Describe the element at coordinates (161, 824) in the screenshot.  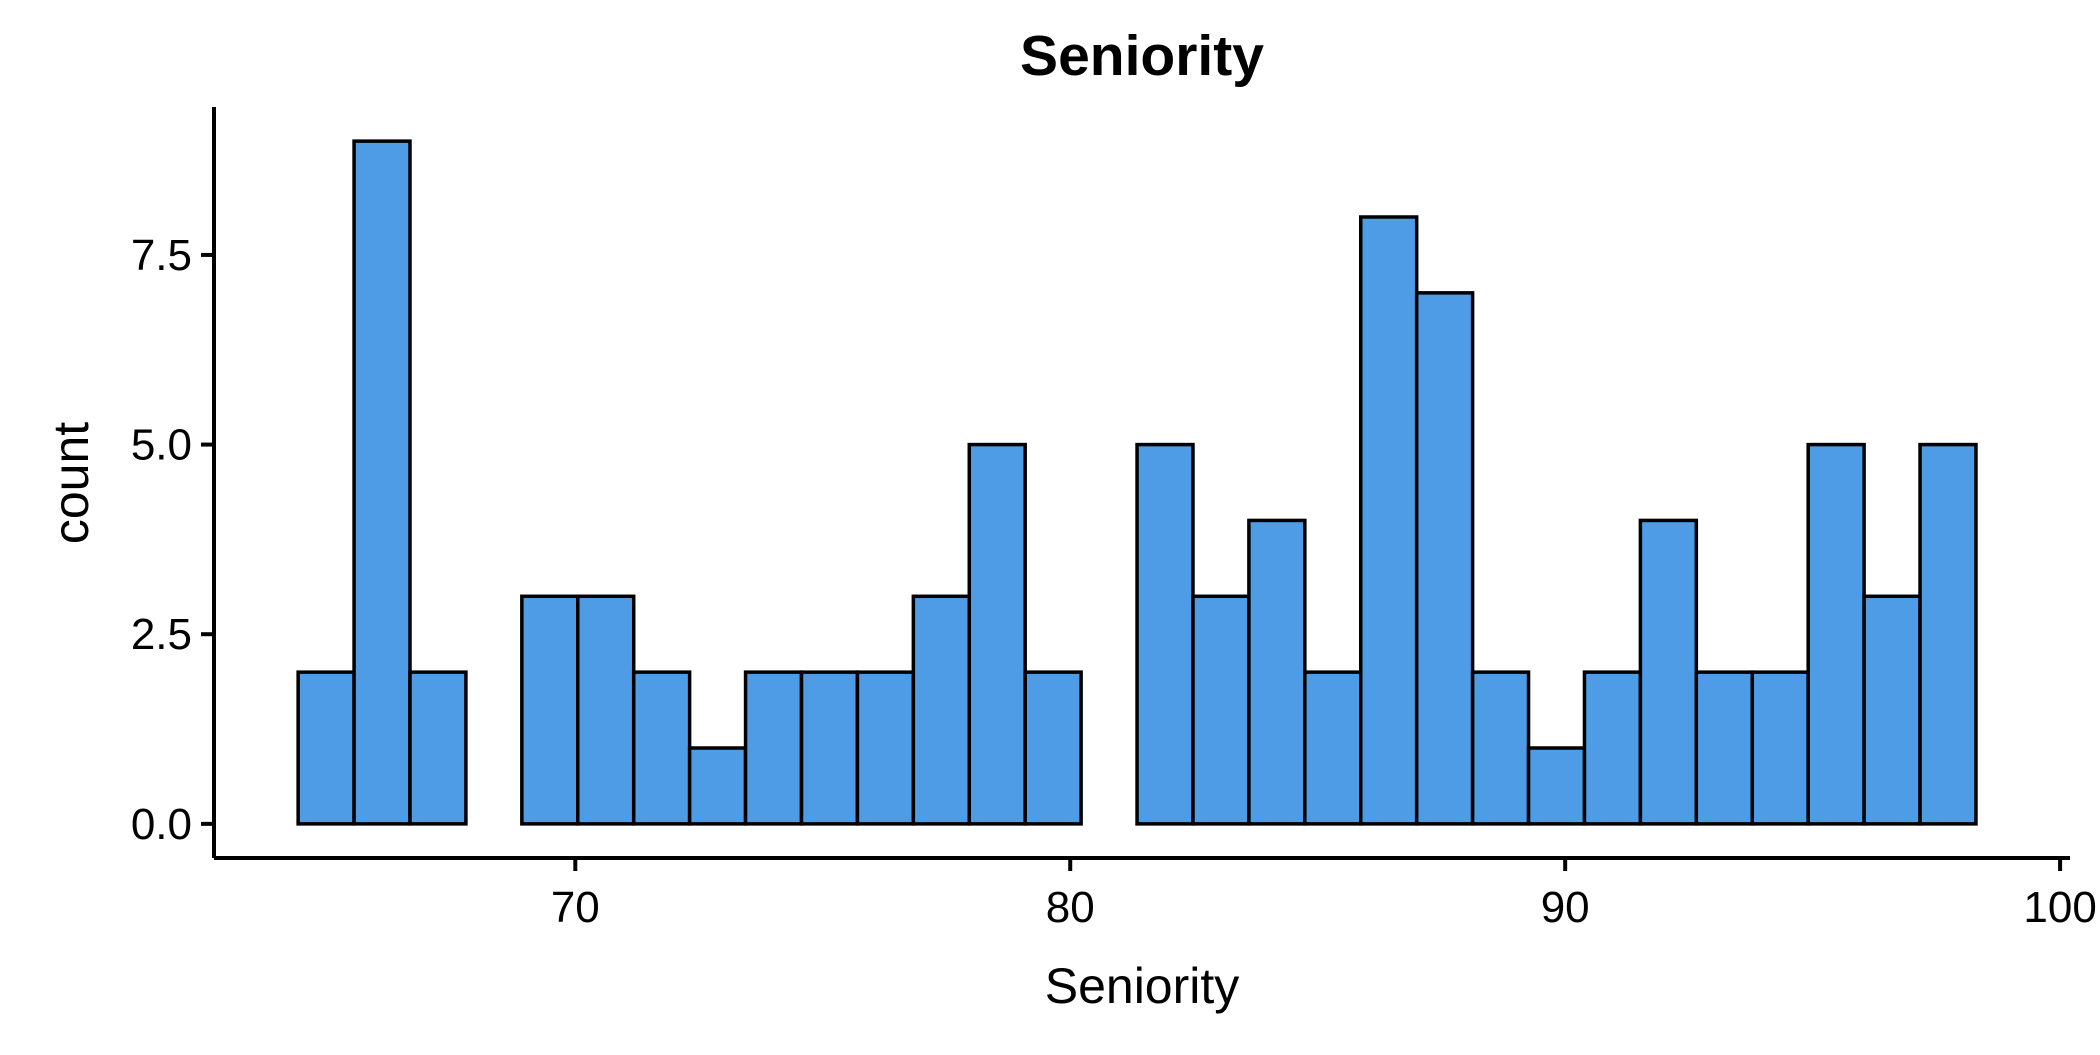
I see `y-tick-label: 0.0` at that location.